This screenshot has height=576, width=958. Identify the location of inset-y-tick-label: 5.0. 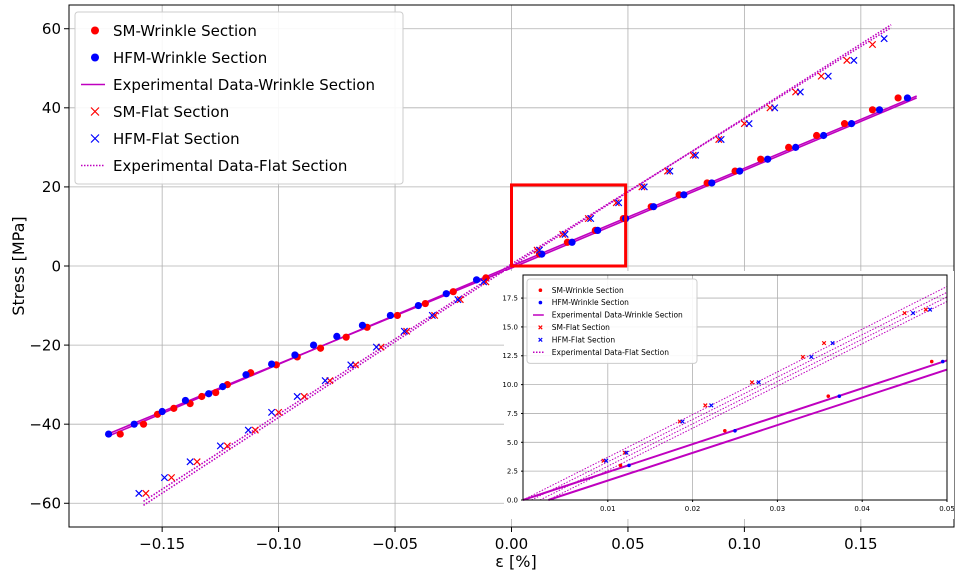
(512, 443).